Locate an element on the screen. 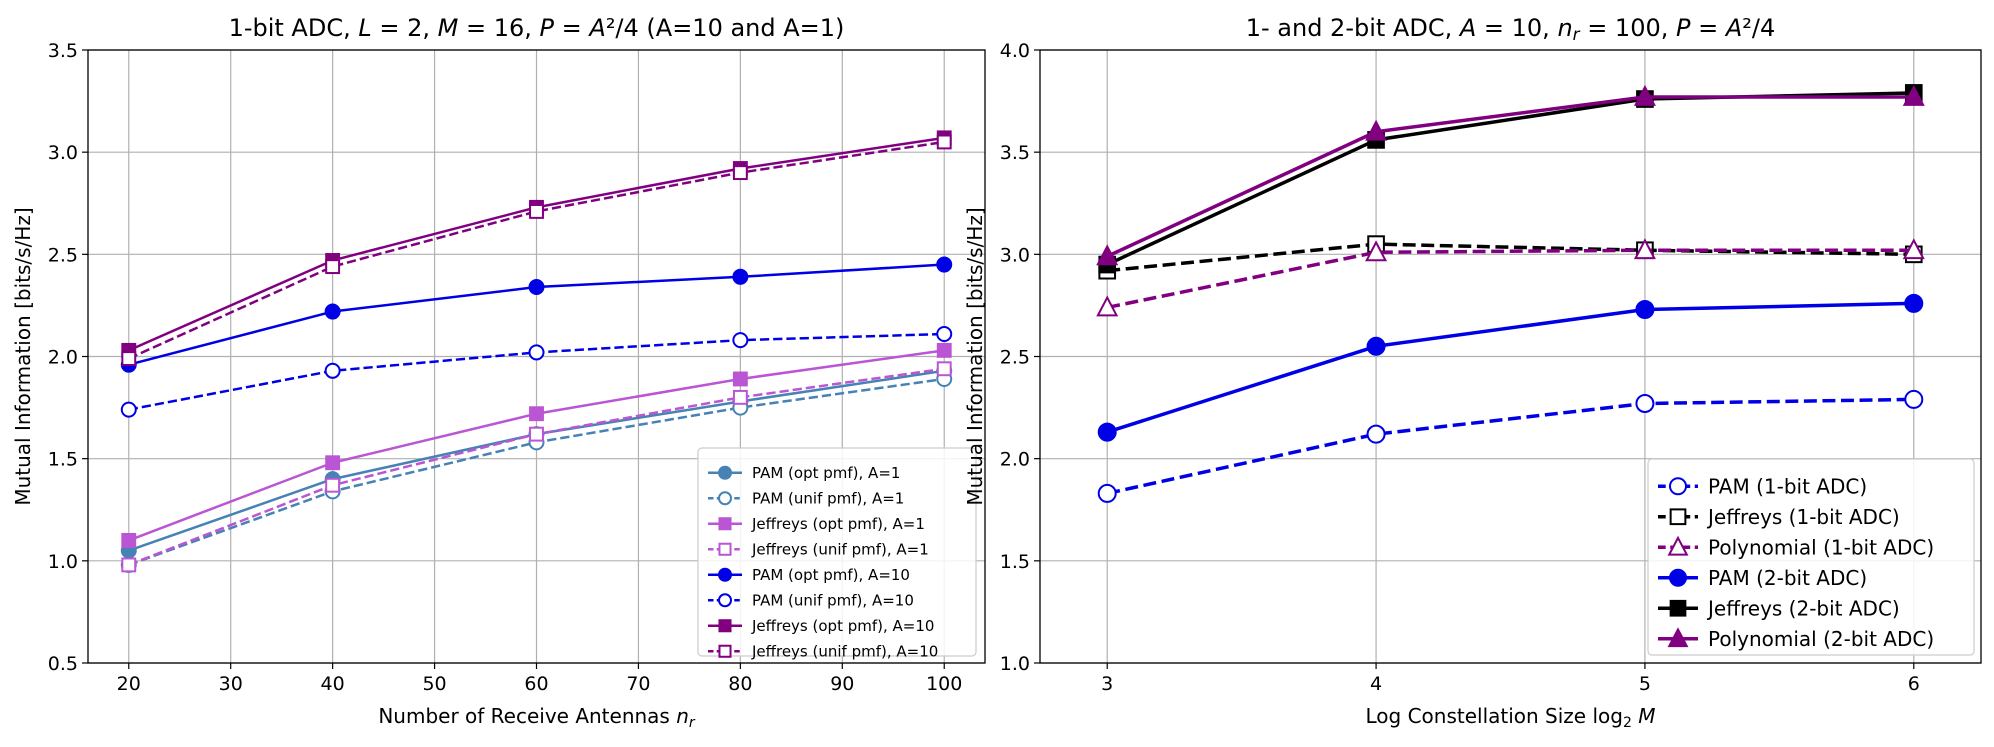 The height and width of the screenshot is (747, 1994). x-tick-label: 4 is located at coordinates (1376, 684).